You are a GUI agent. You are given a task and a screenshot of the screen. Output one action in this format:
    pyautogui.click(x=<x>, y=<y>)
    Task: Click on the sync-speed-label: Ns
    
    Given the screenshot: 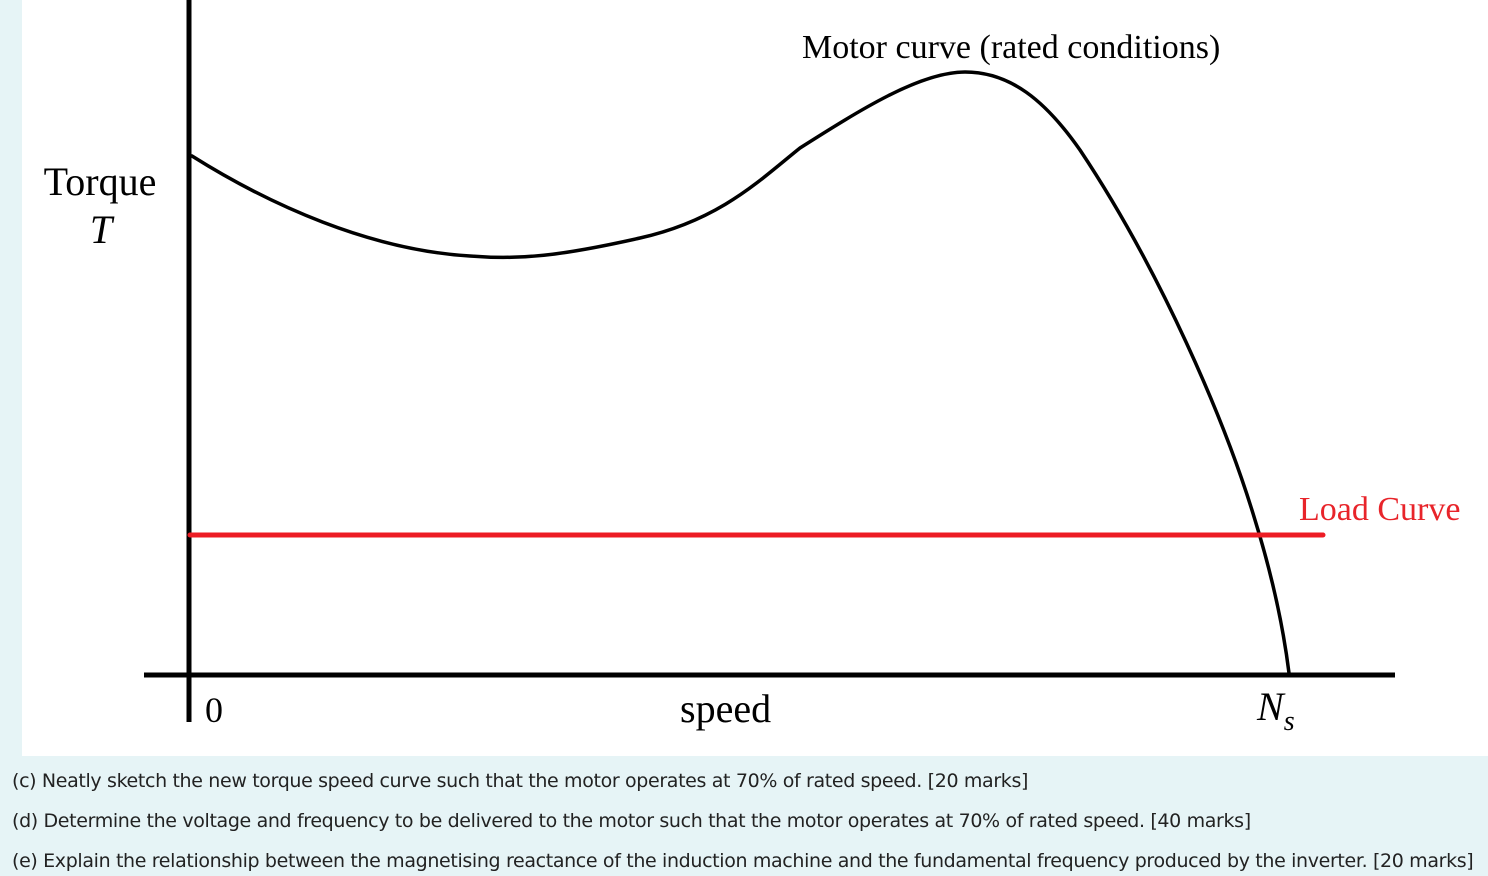 What is the action you would take?
    pyautogui.click(x=1275, y=710)
    